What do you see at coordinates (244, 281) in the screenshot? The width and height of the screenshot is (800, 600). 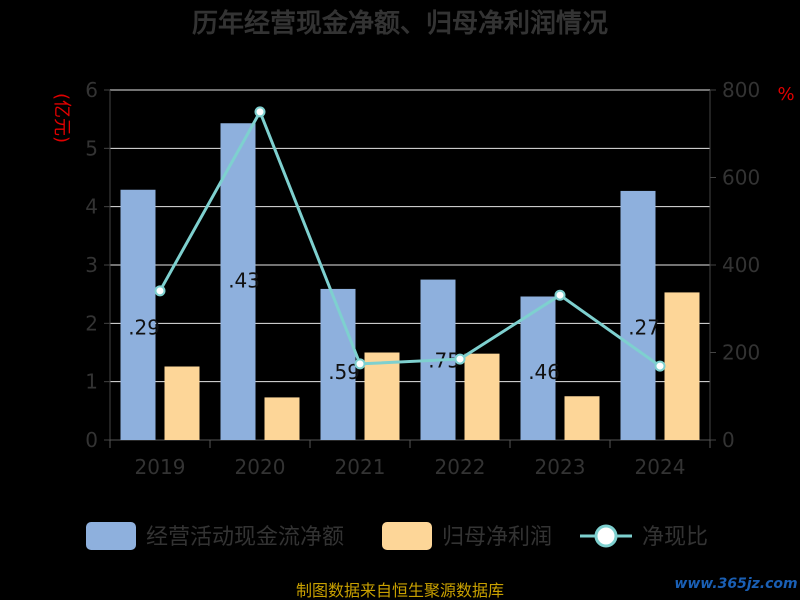 I see `data-label: .43` at bounding box center [244, 281].